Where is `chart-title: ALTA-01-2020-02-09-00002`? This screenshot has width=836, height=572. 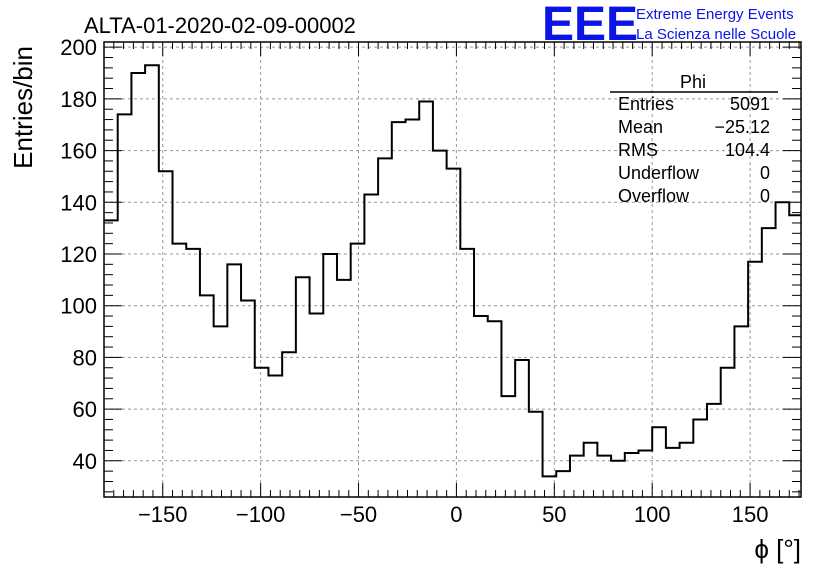 chart-title: ALTA-01-2020-02-09-00002 is located at coordinates (220, 25).